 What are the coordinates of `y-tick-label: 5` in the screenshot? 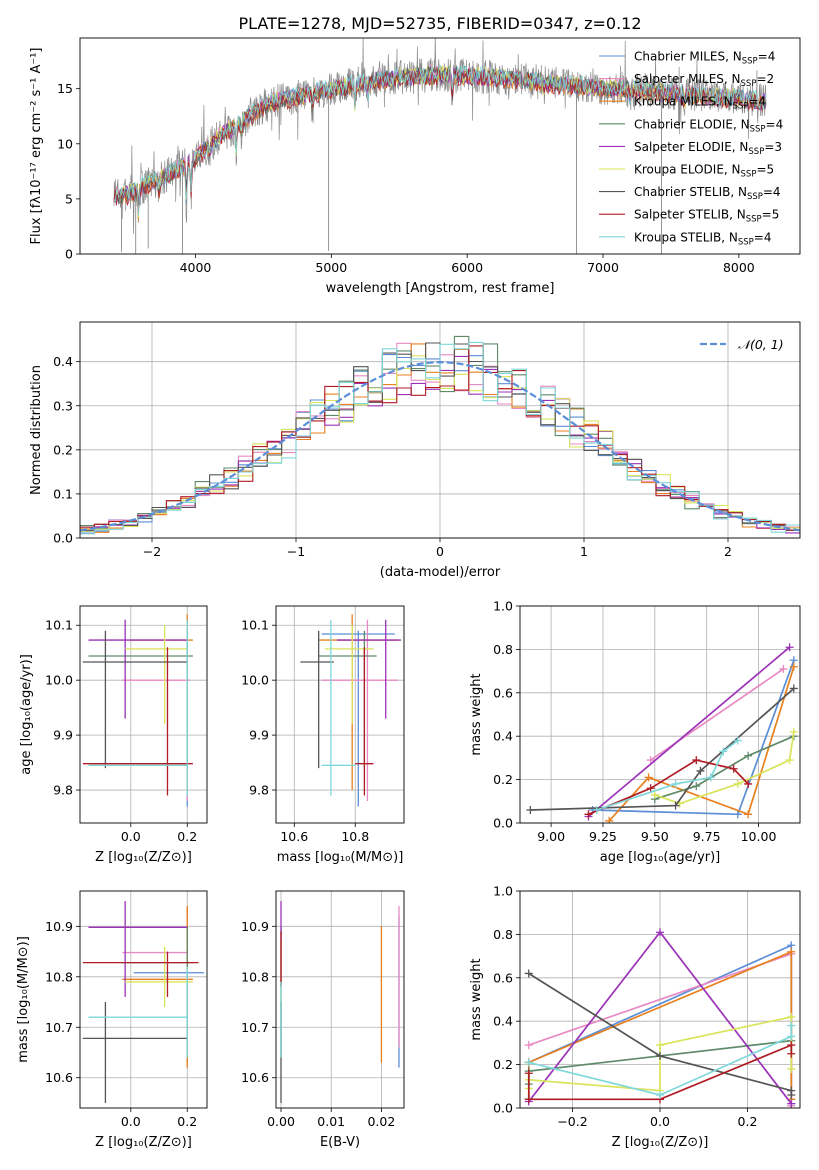 It's located at (69, 198).